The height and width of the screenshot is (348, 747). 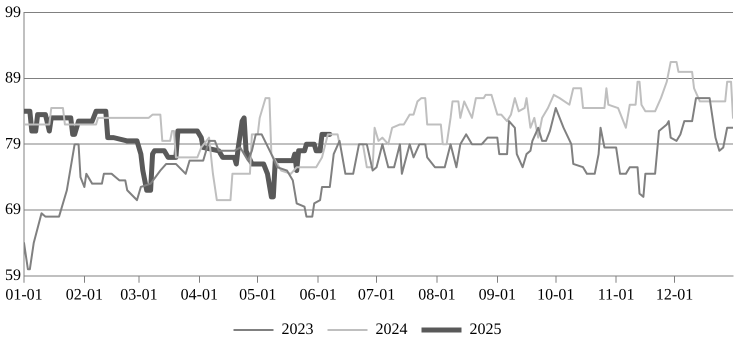 I want to click on x-tick-label: 05-01, so click(x=257, y=295).